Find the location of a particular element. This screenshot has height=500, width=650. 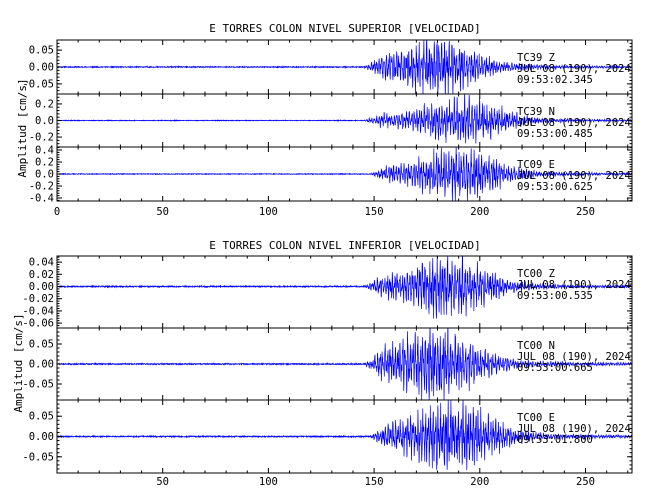

x-tick-label: 0 is located at coordinates (57, 212).